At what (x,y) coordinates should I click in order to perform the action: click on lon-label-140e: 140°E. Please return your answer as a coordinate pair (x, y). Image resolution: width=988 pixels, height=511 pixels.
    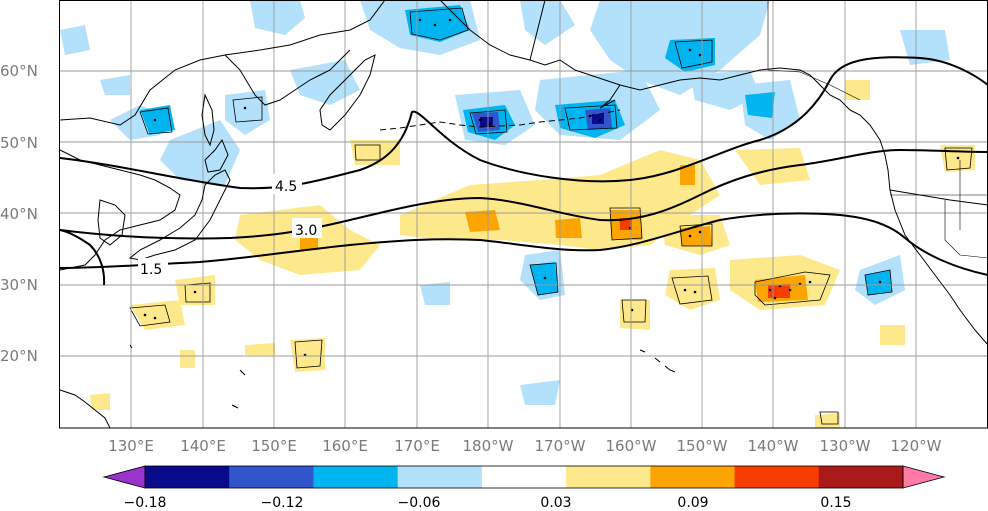
    Looking at the image, I should click on (203, 446).